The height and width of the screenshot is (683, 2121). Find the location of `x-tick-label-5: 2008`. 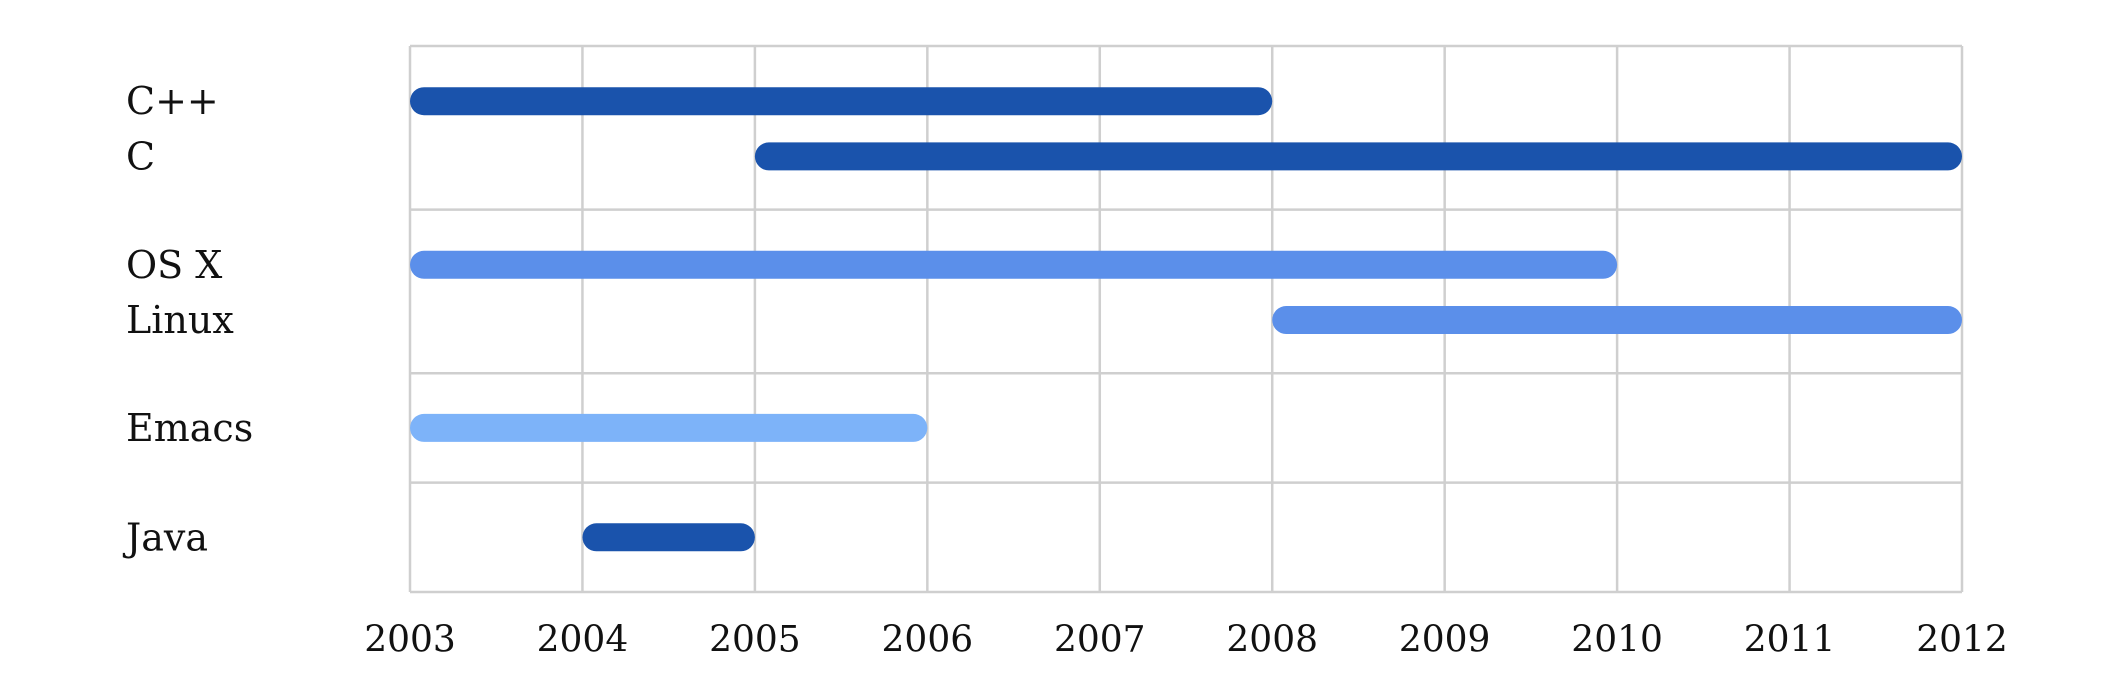

x-tick-label-5: 2008 is located at coordinates (1272, 640).